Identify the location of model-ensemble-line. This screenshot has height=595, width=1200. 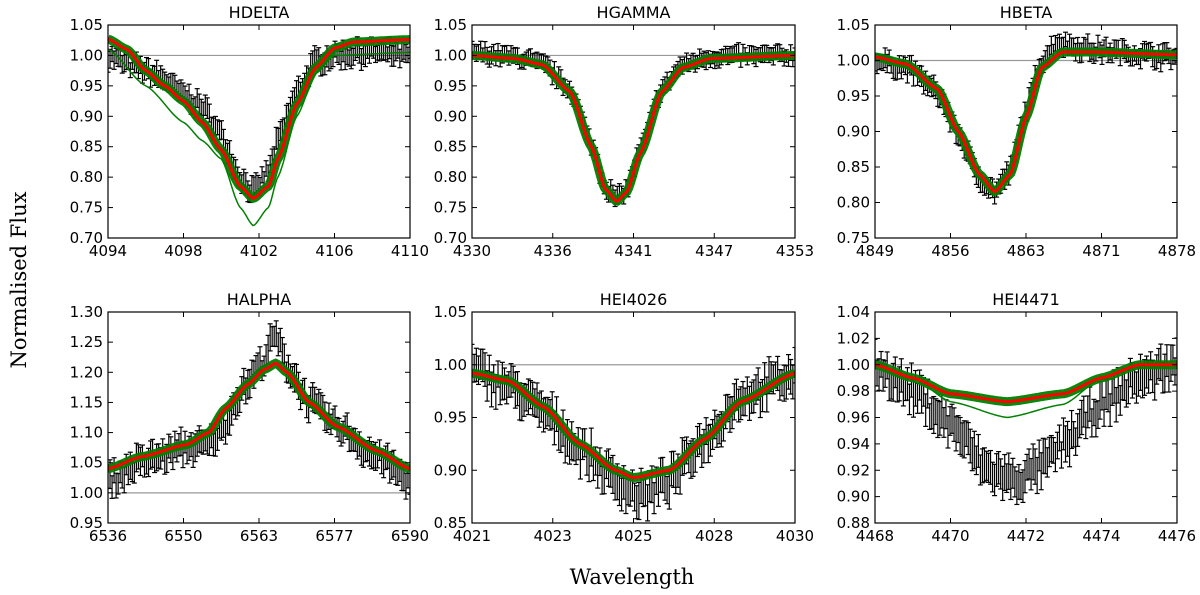
(259, 137).